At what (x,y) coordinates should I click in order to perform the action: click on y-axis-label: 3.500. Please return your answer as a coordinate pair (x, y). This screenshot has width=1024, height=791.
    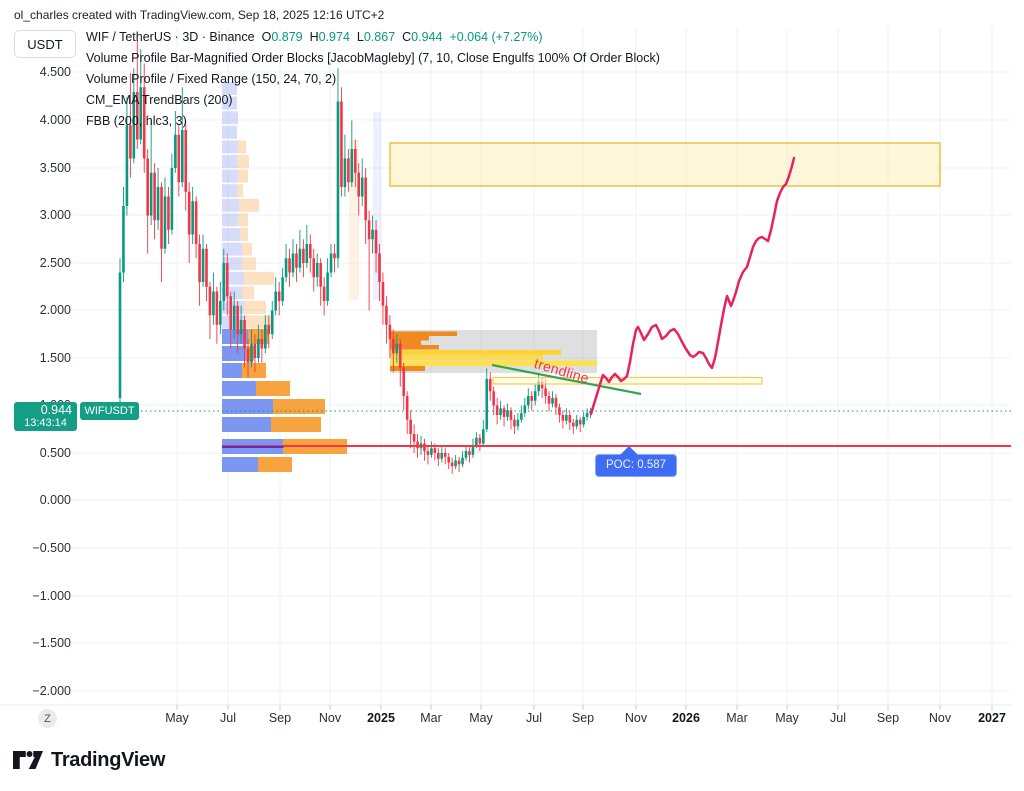
    Looking at the image, I should click on (55, 168).